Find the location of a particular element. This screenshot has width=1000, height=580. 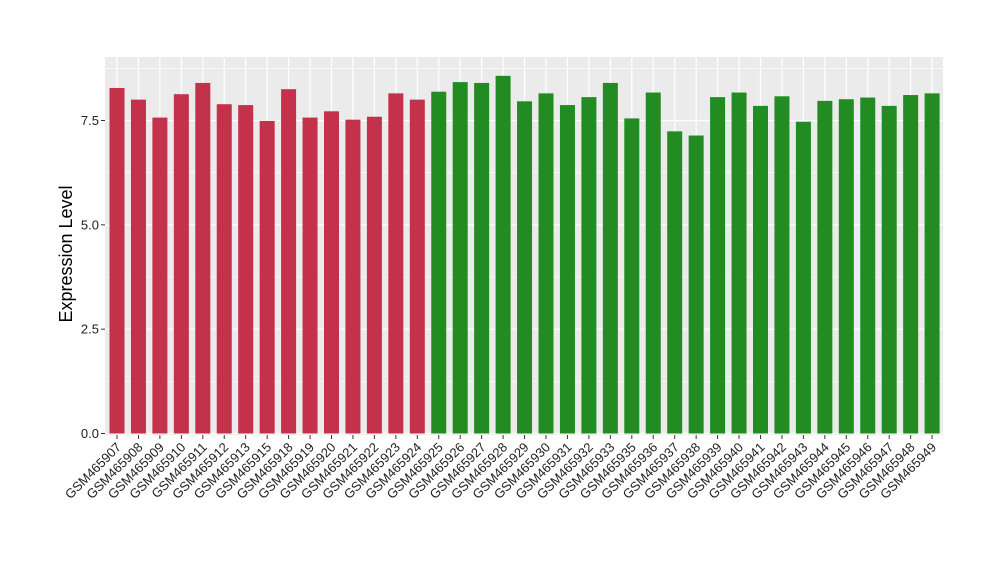

y-tick-label: 7.5 is located at coordinates (90, 120).